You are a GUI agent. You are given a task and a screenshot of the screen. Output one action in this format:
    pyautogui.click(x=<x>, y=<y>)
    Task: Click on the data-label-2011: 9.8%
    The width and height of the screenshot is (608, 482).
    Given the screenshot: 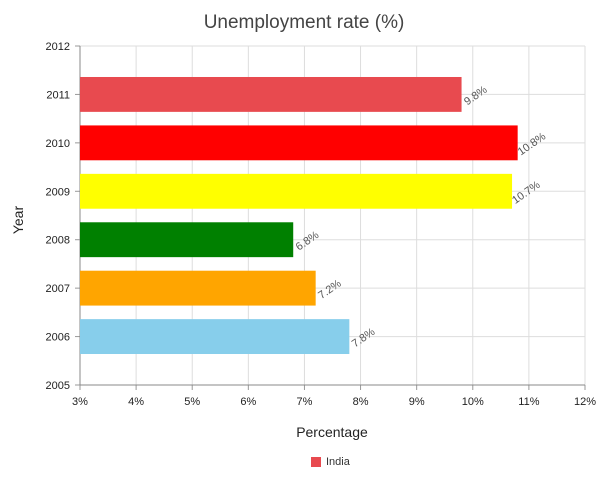 What is the action you would take?
    pyautogui.click(x=476, y=96)
    